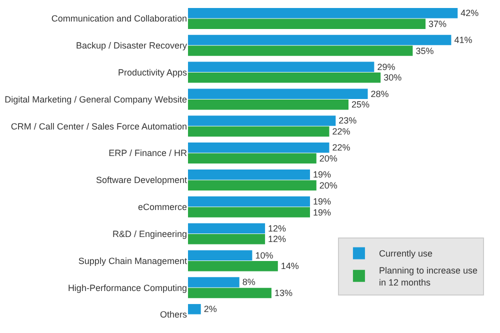 This screenshot has width=500, height=333. Describe the element at coordinates (289, 266) in the screenshot. I see `data-label: 14%` at that location.